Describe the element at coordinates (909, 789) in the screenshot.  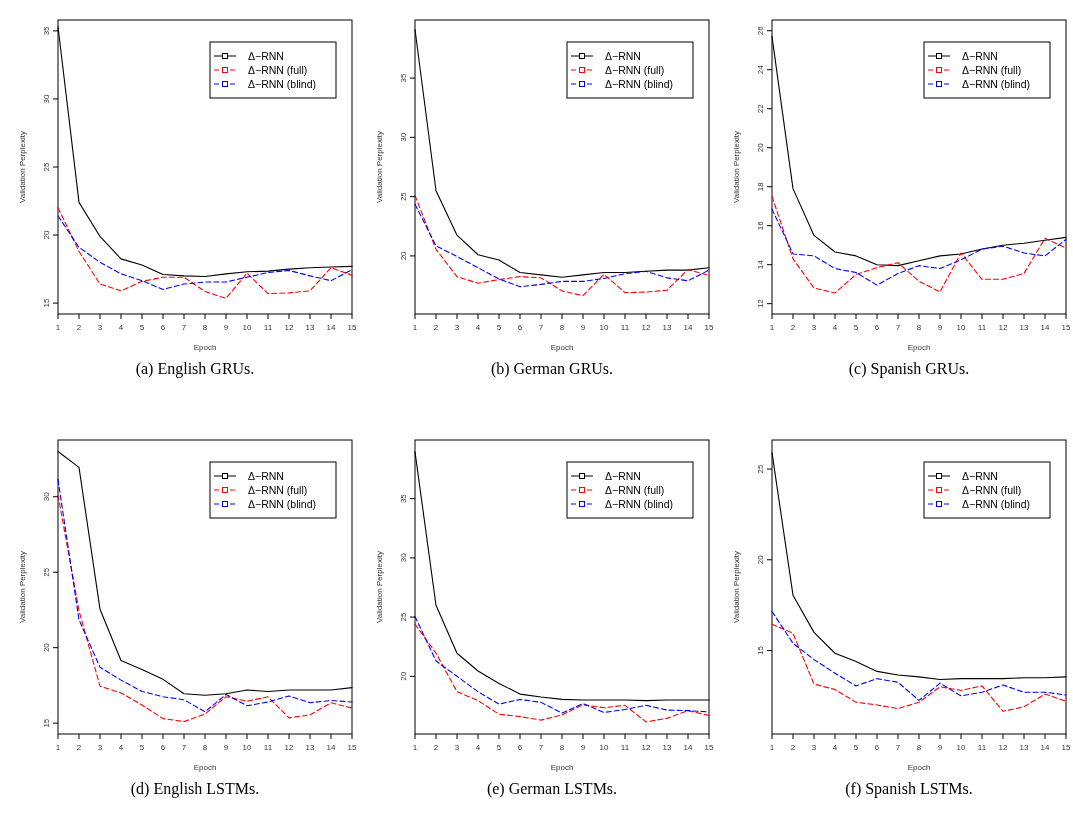
I see `text: (f) Spanish LSTMs.` at that location.